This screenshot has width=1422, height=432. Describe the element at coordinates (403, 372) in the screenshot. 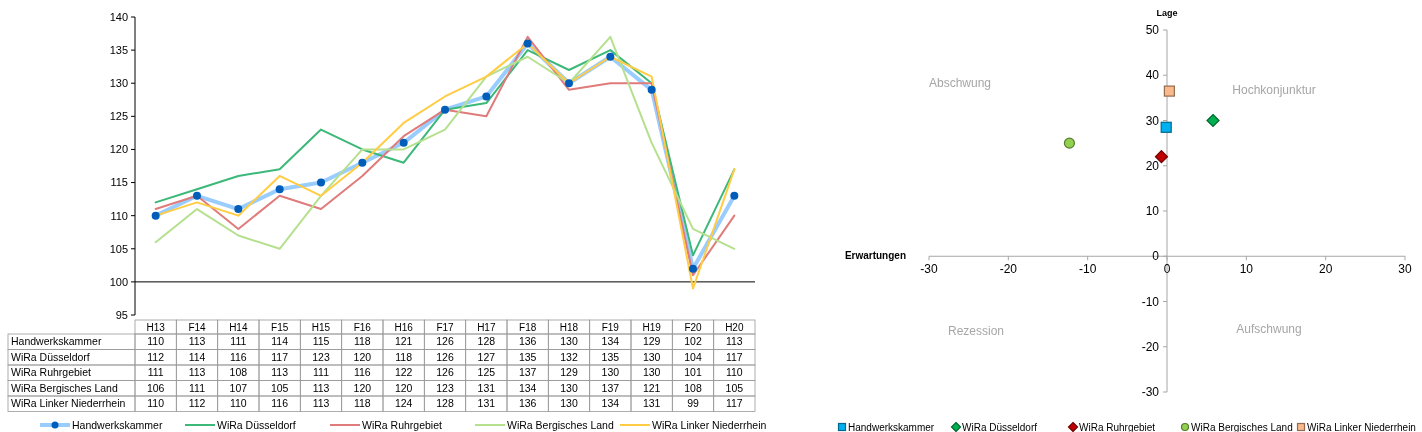

I see `data-label: 122` at that location.